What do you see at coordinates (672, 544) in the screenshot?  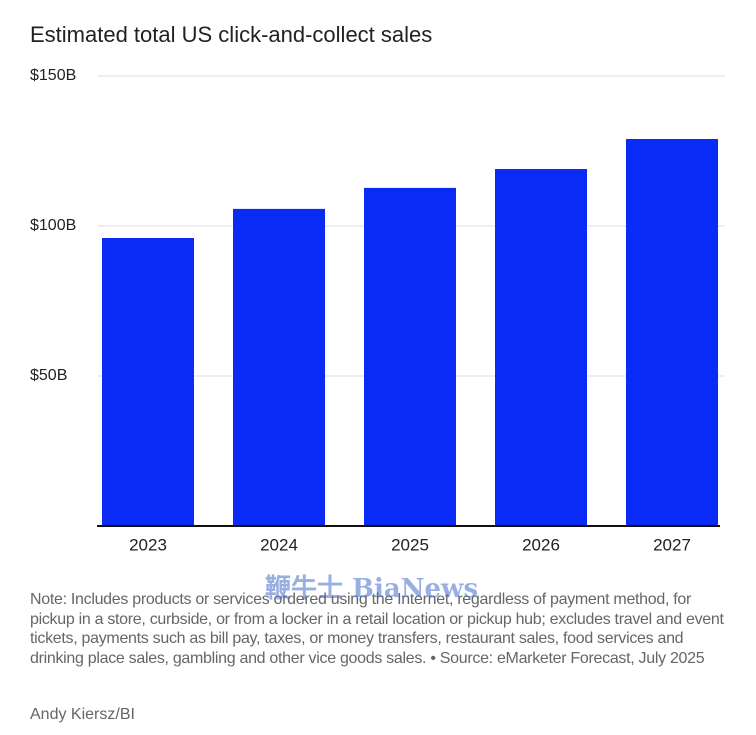 I see `x-tick-label: 2027` at bounding box center [672, 544].